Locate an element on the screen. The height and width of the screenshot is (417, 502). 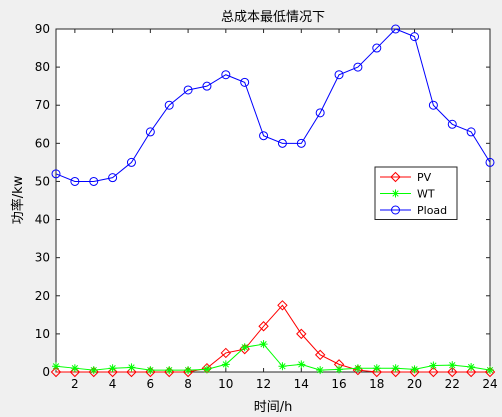
x-axis-label: 时间/h is located at coordinates (273, 407).